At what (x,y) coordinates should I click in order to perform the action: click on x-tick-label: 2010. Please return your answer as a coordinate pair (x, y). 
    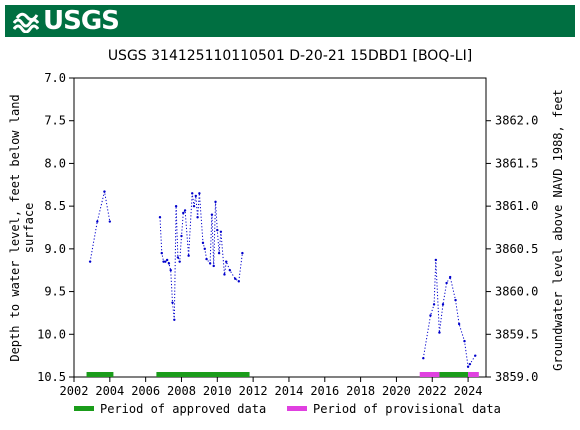
    Looking at the image, I should click on (217, 391).